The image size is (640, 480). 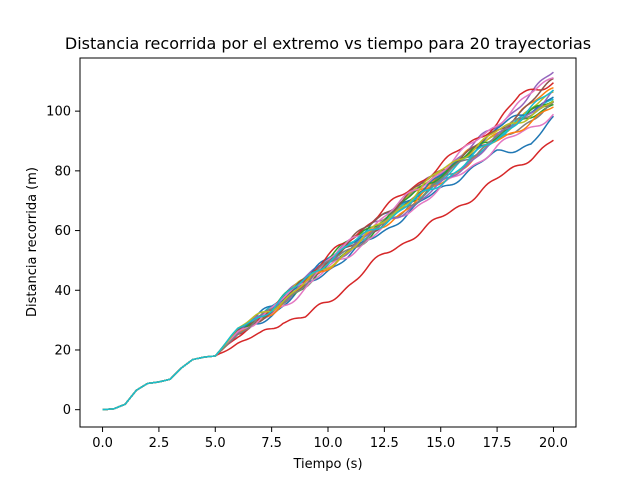 What do you see at coordinates (271, 443) in the screenshot?
I see `x-tick-label: 7.5` at bounding box center [271, 443].